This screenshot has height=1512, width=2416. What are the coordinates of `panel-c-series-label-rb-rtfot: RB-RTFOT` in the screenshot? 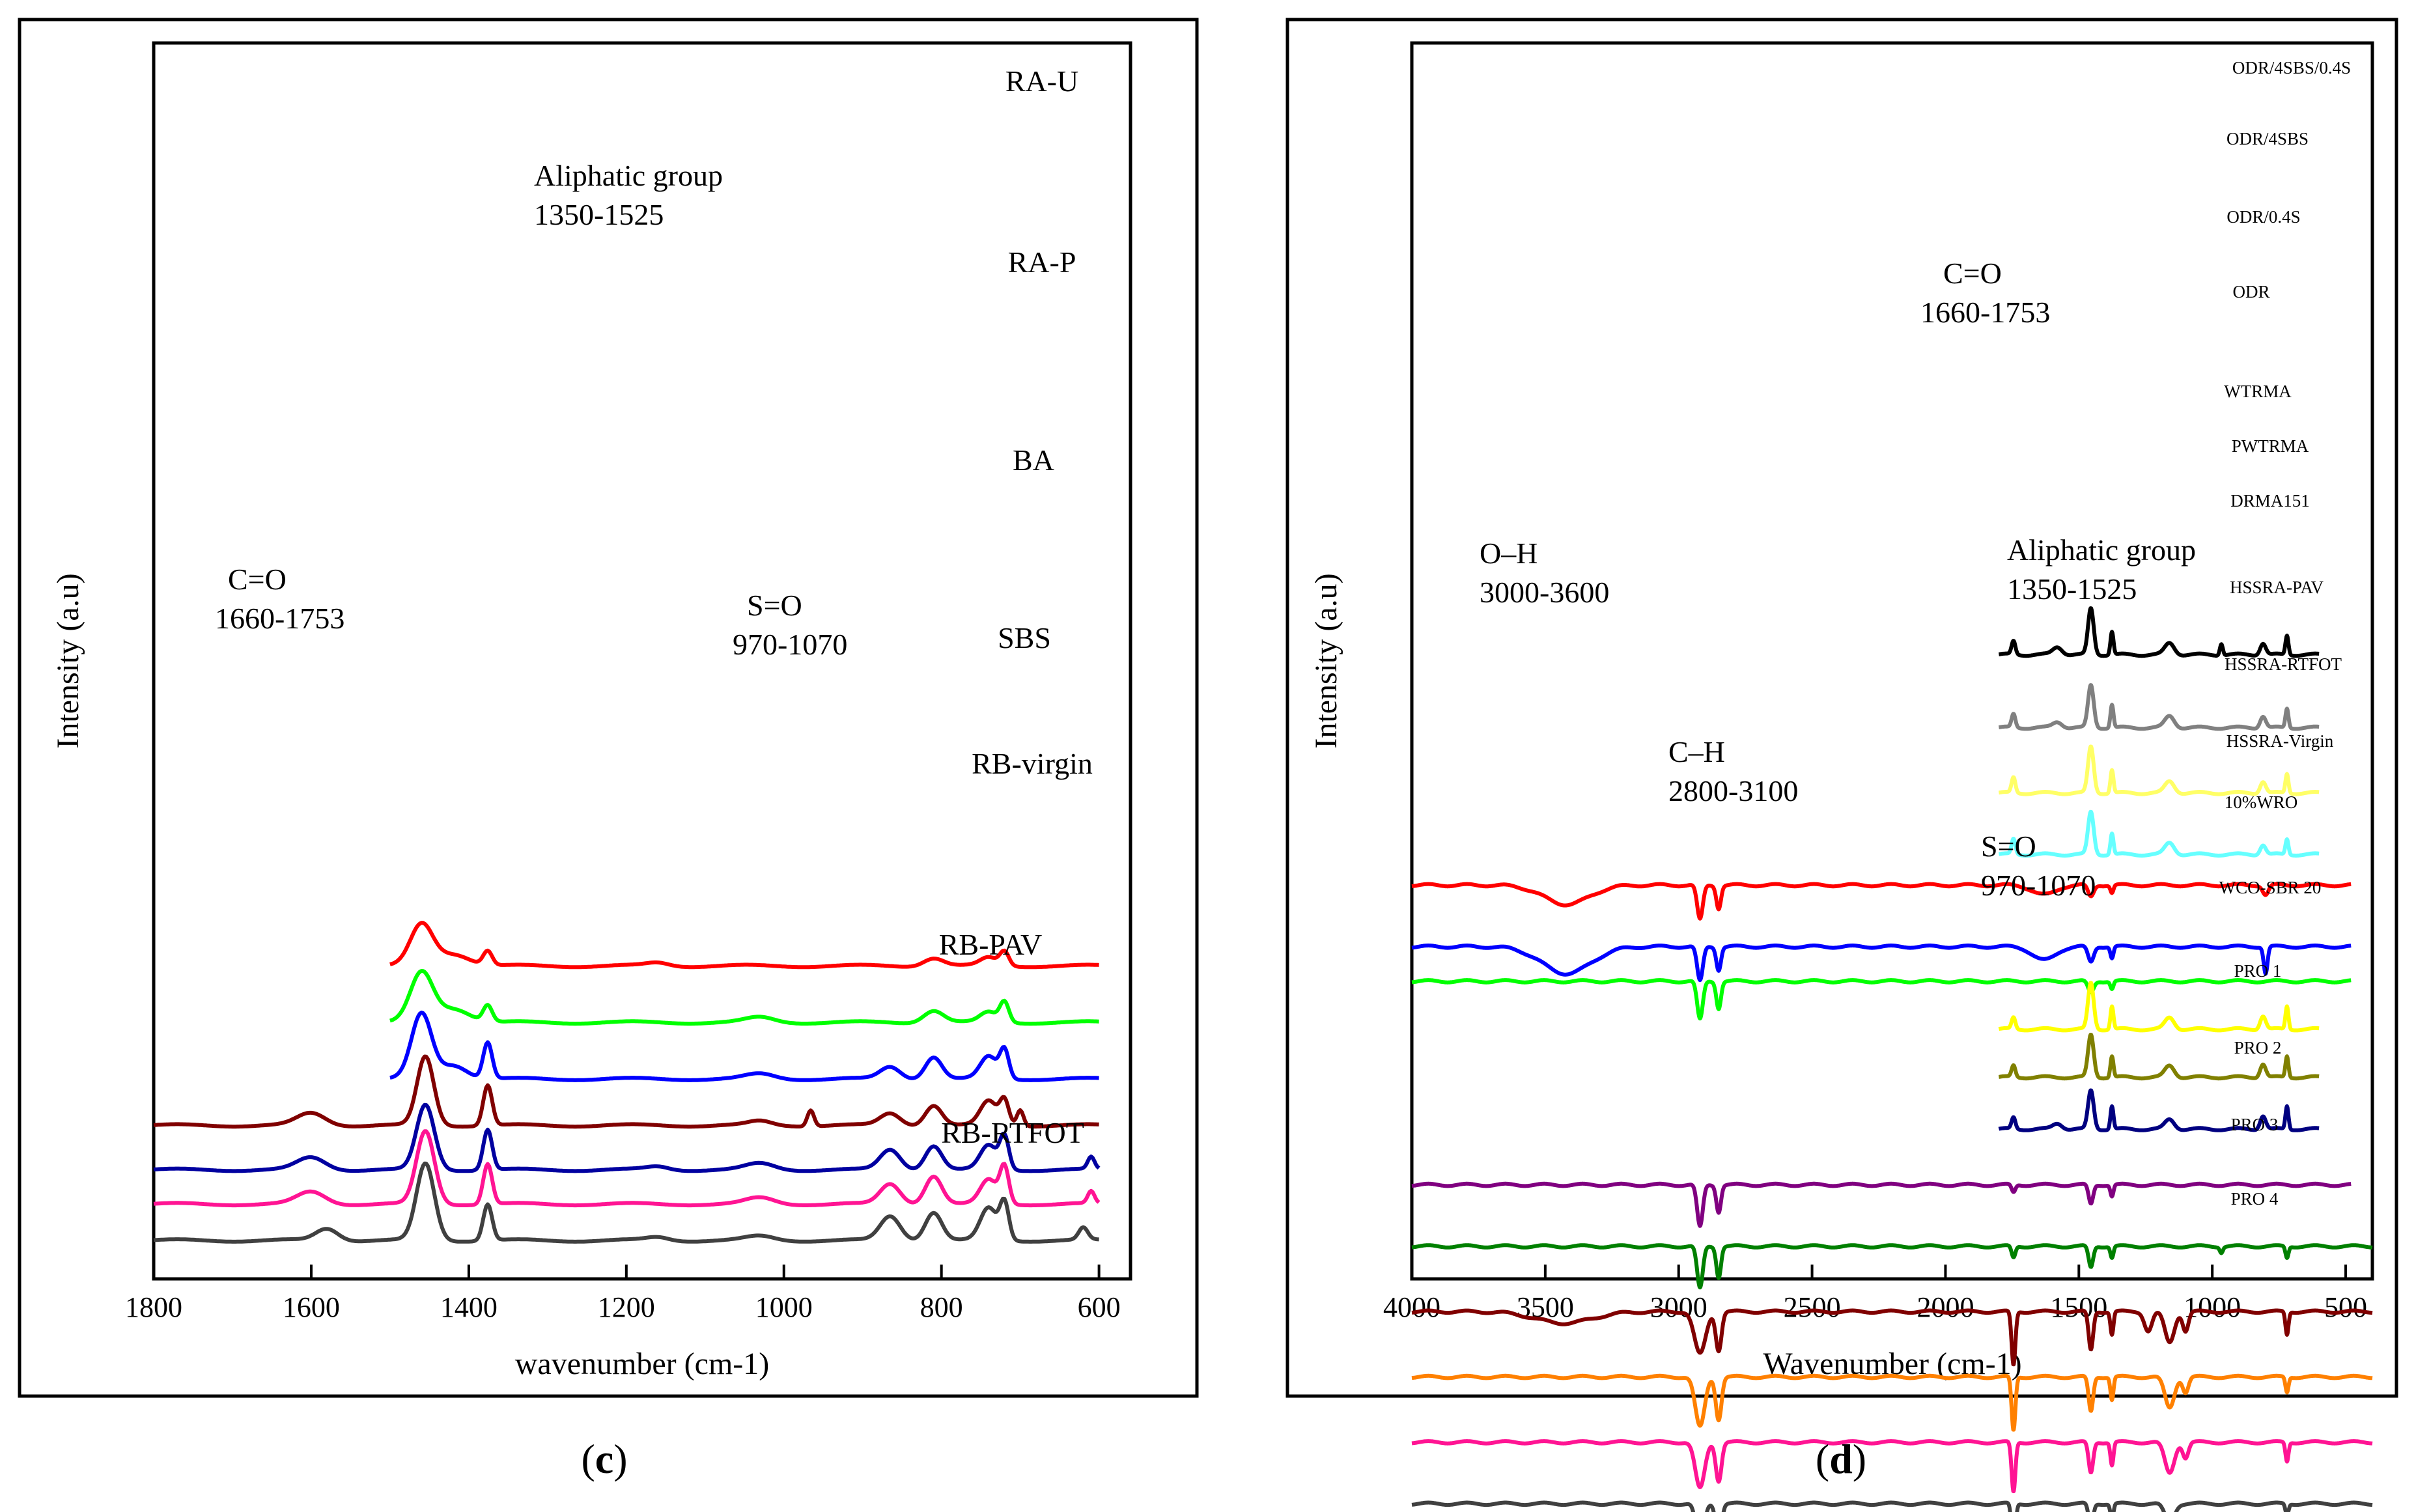 It's located at (1012, 1133).